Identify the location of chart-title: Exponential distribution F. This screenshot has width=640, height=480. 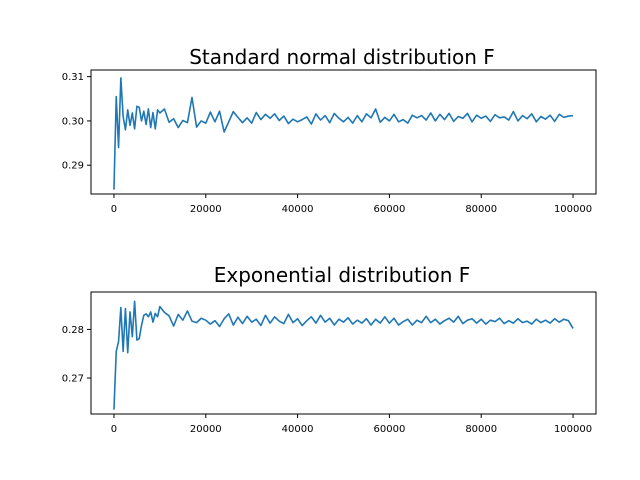
(342, 275).